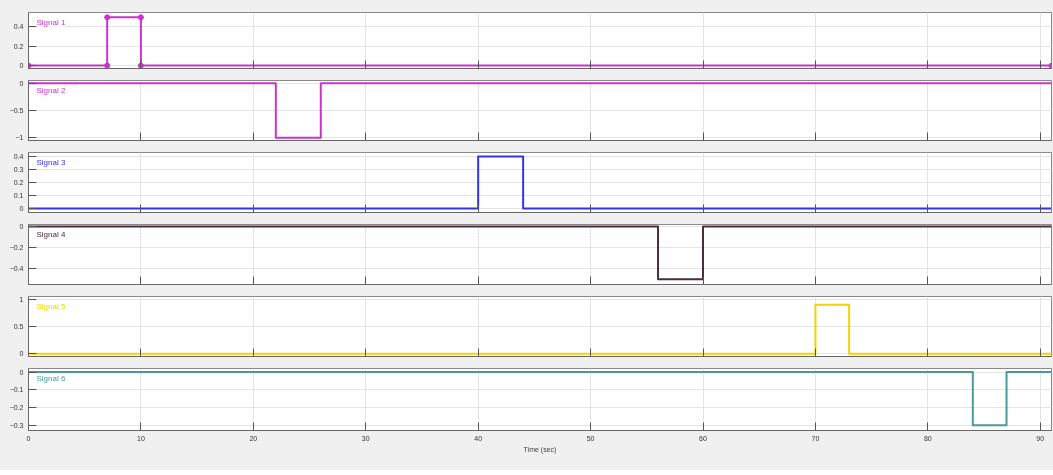 The image size is (1053, 475). I want to click on series-label: Signal 2, so click(51, 90).